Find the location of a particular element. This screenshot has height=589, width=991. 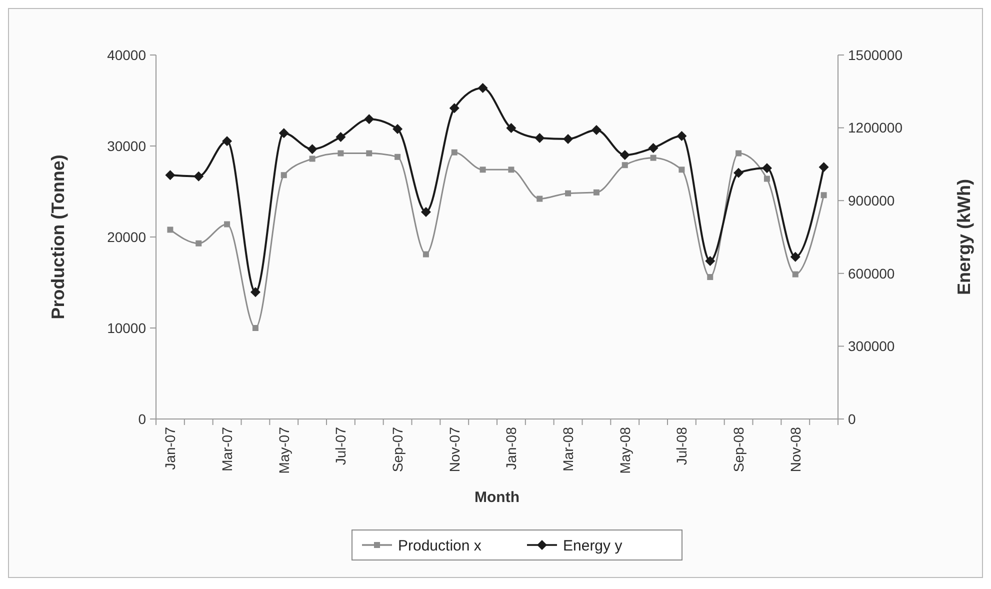

x-tick-label: Nov-07 is located at coordinates (454, 449).